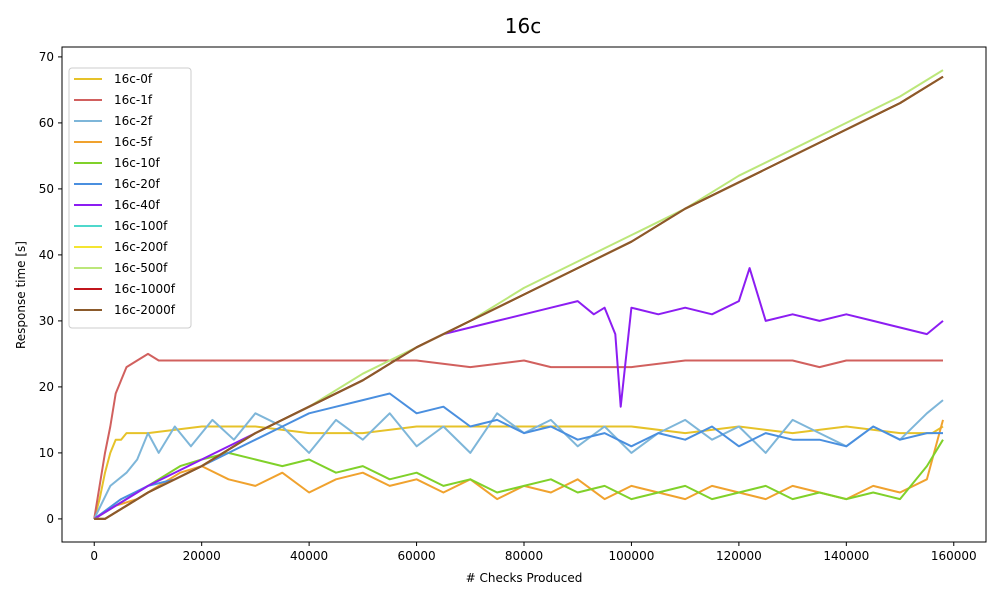  What do you see at coordinates (50, 519) in the screenshot?
I see `y-tick-label-0: 0` at bounding box center [50, 519].